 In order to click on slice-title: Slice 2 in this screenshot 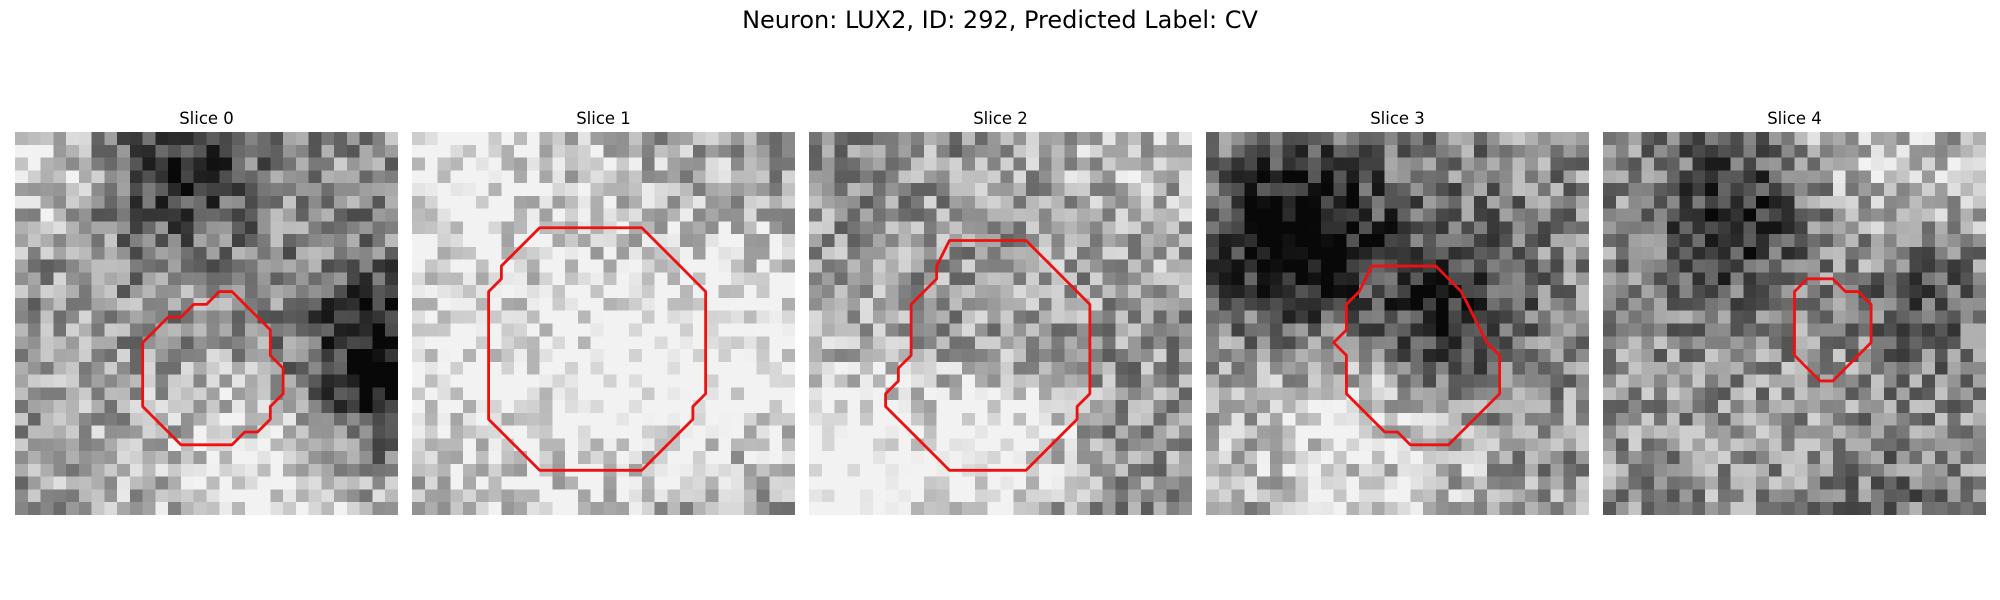, I will do `click(1000, 118)`.